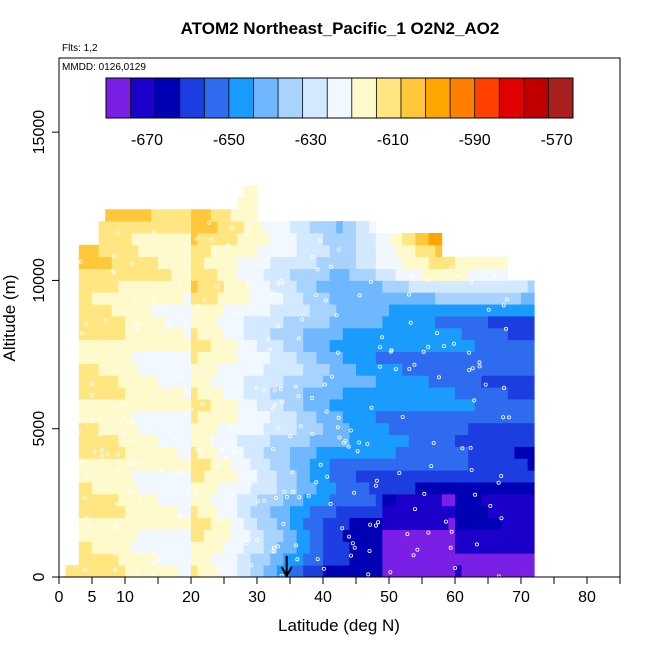 The height and width of the screenshot is (650, 650). Describe the element at coordinates (59, 597) in the screenshot. I see `x-tick-label: 0` at that location.